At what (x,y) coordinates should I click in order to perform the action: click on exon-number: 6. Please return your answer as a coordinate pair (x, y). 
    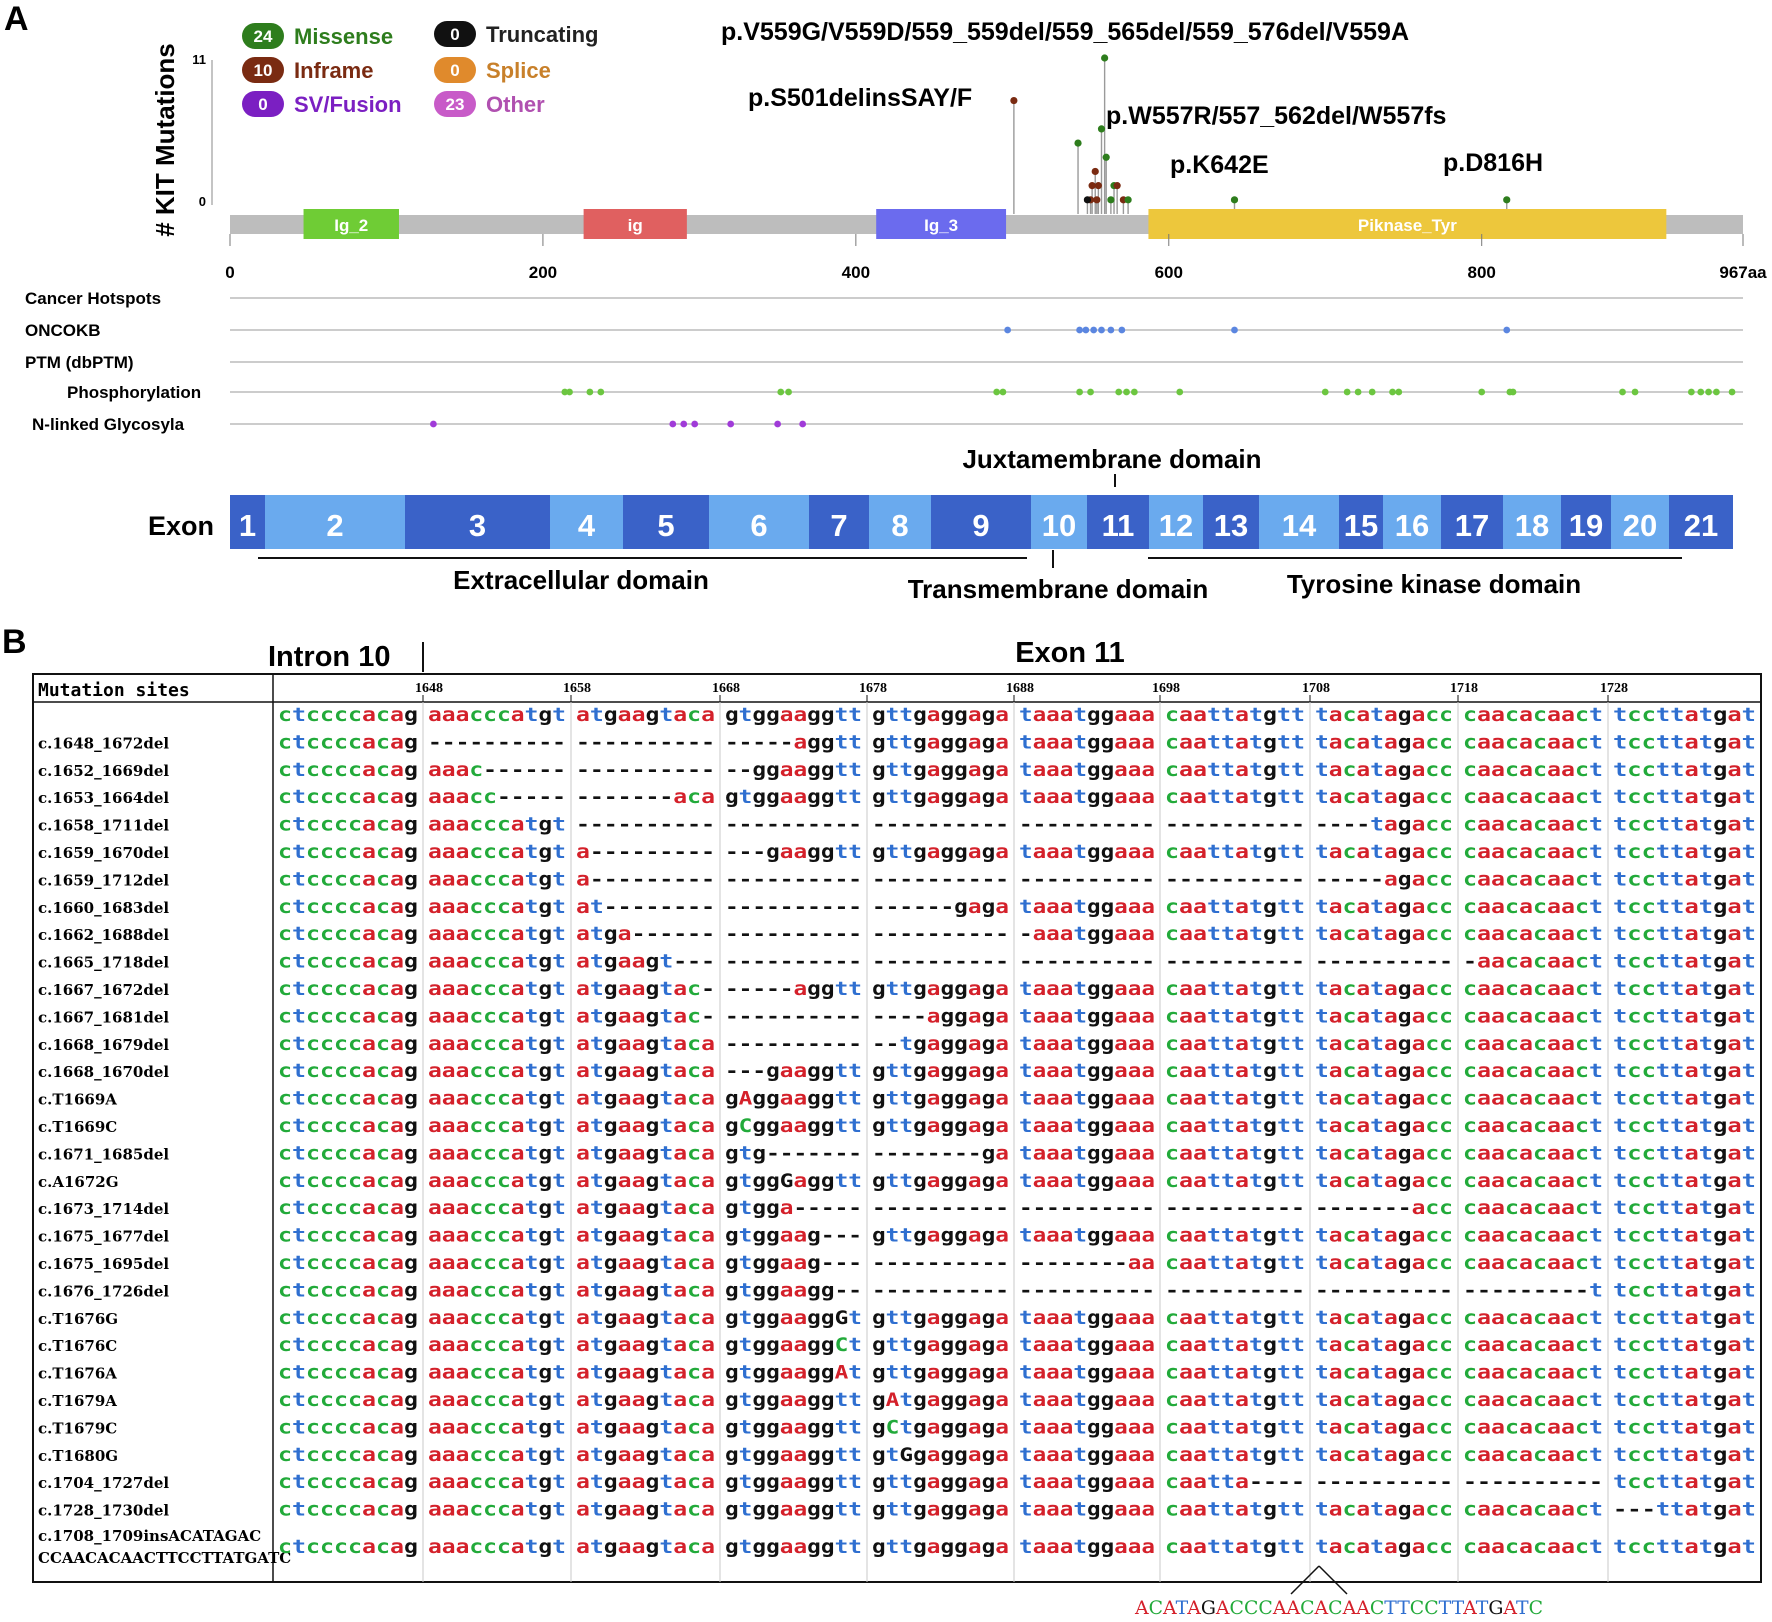
    Looking at the image, I should click on (758, 525).